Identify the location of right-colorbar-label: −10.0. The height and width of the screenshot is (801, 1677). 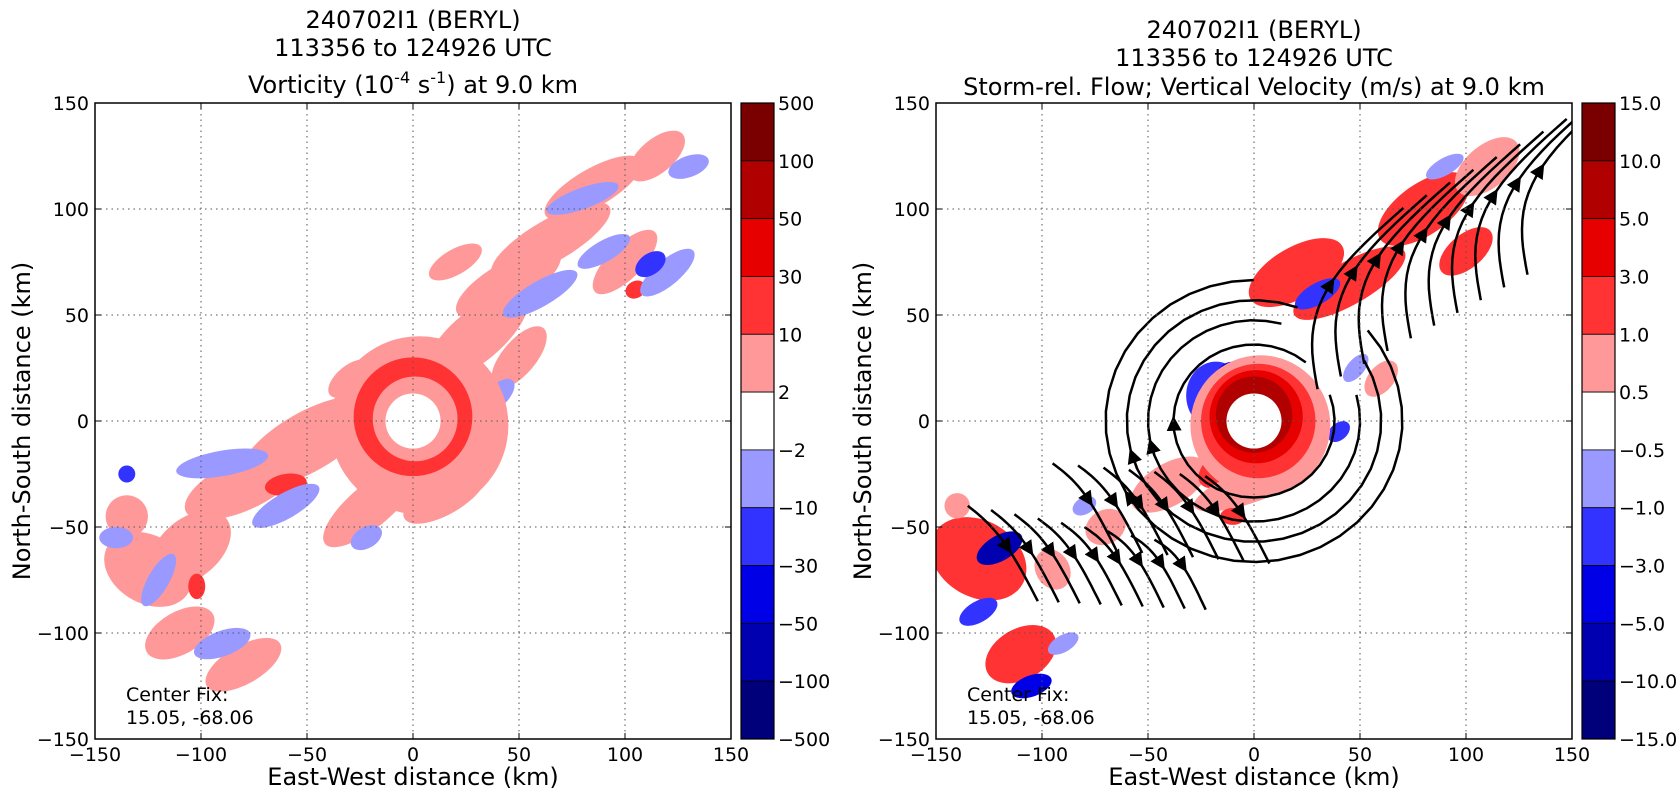
(1648, 682).